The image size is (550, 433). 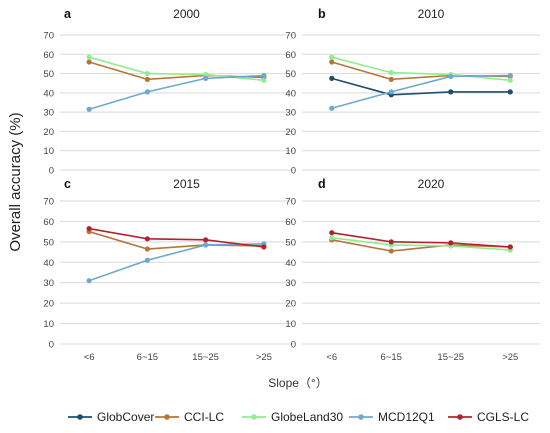 I want to click on panel-label: b, so click(x=322, y=14).